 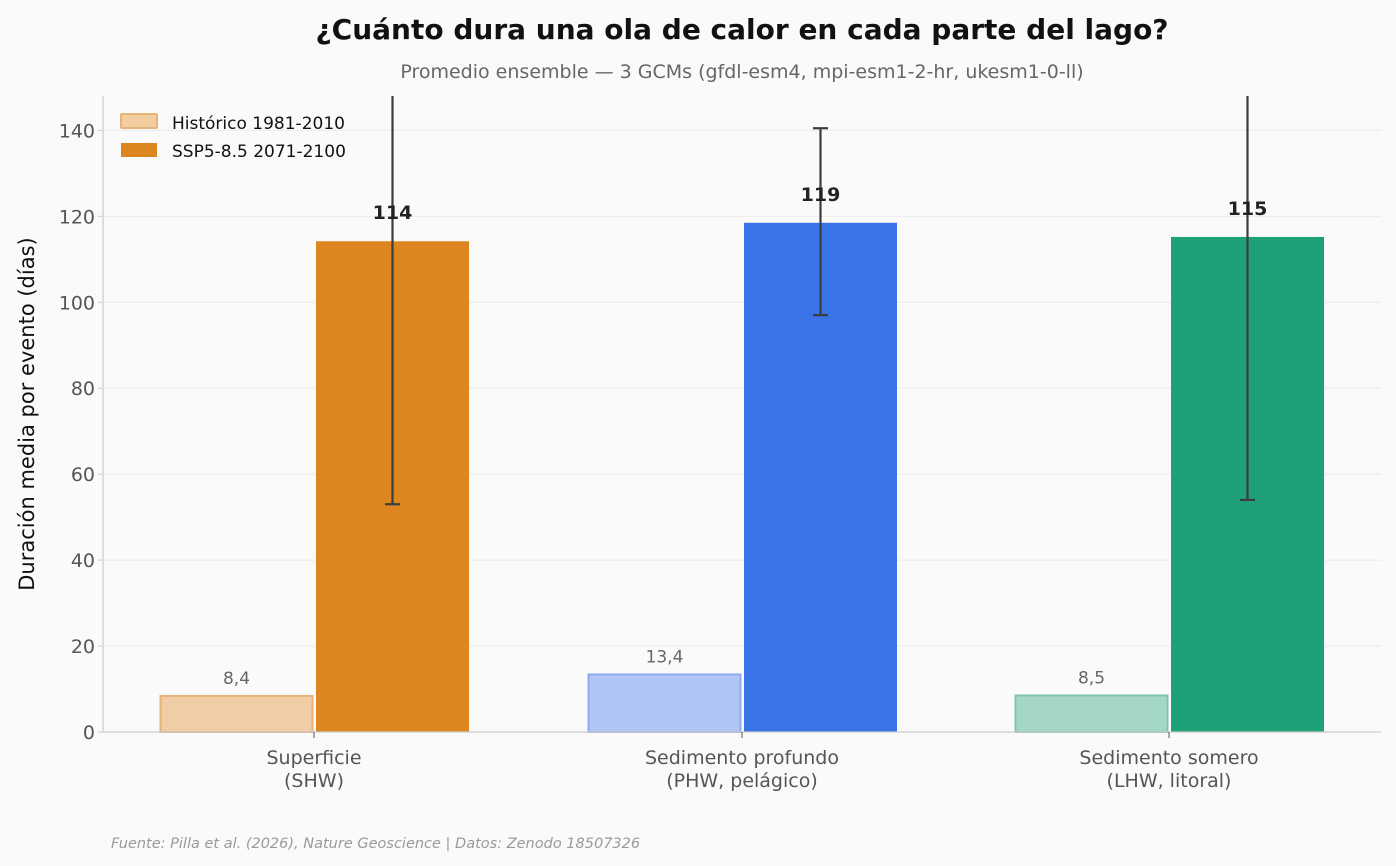 I want to click on bar-label-future: 119, so click(x=821, y=195).